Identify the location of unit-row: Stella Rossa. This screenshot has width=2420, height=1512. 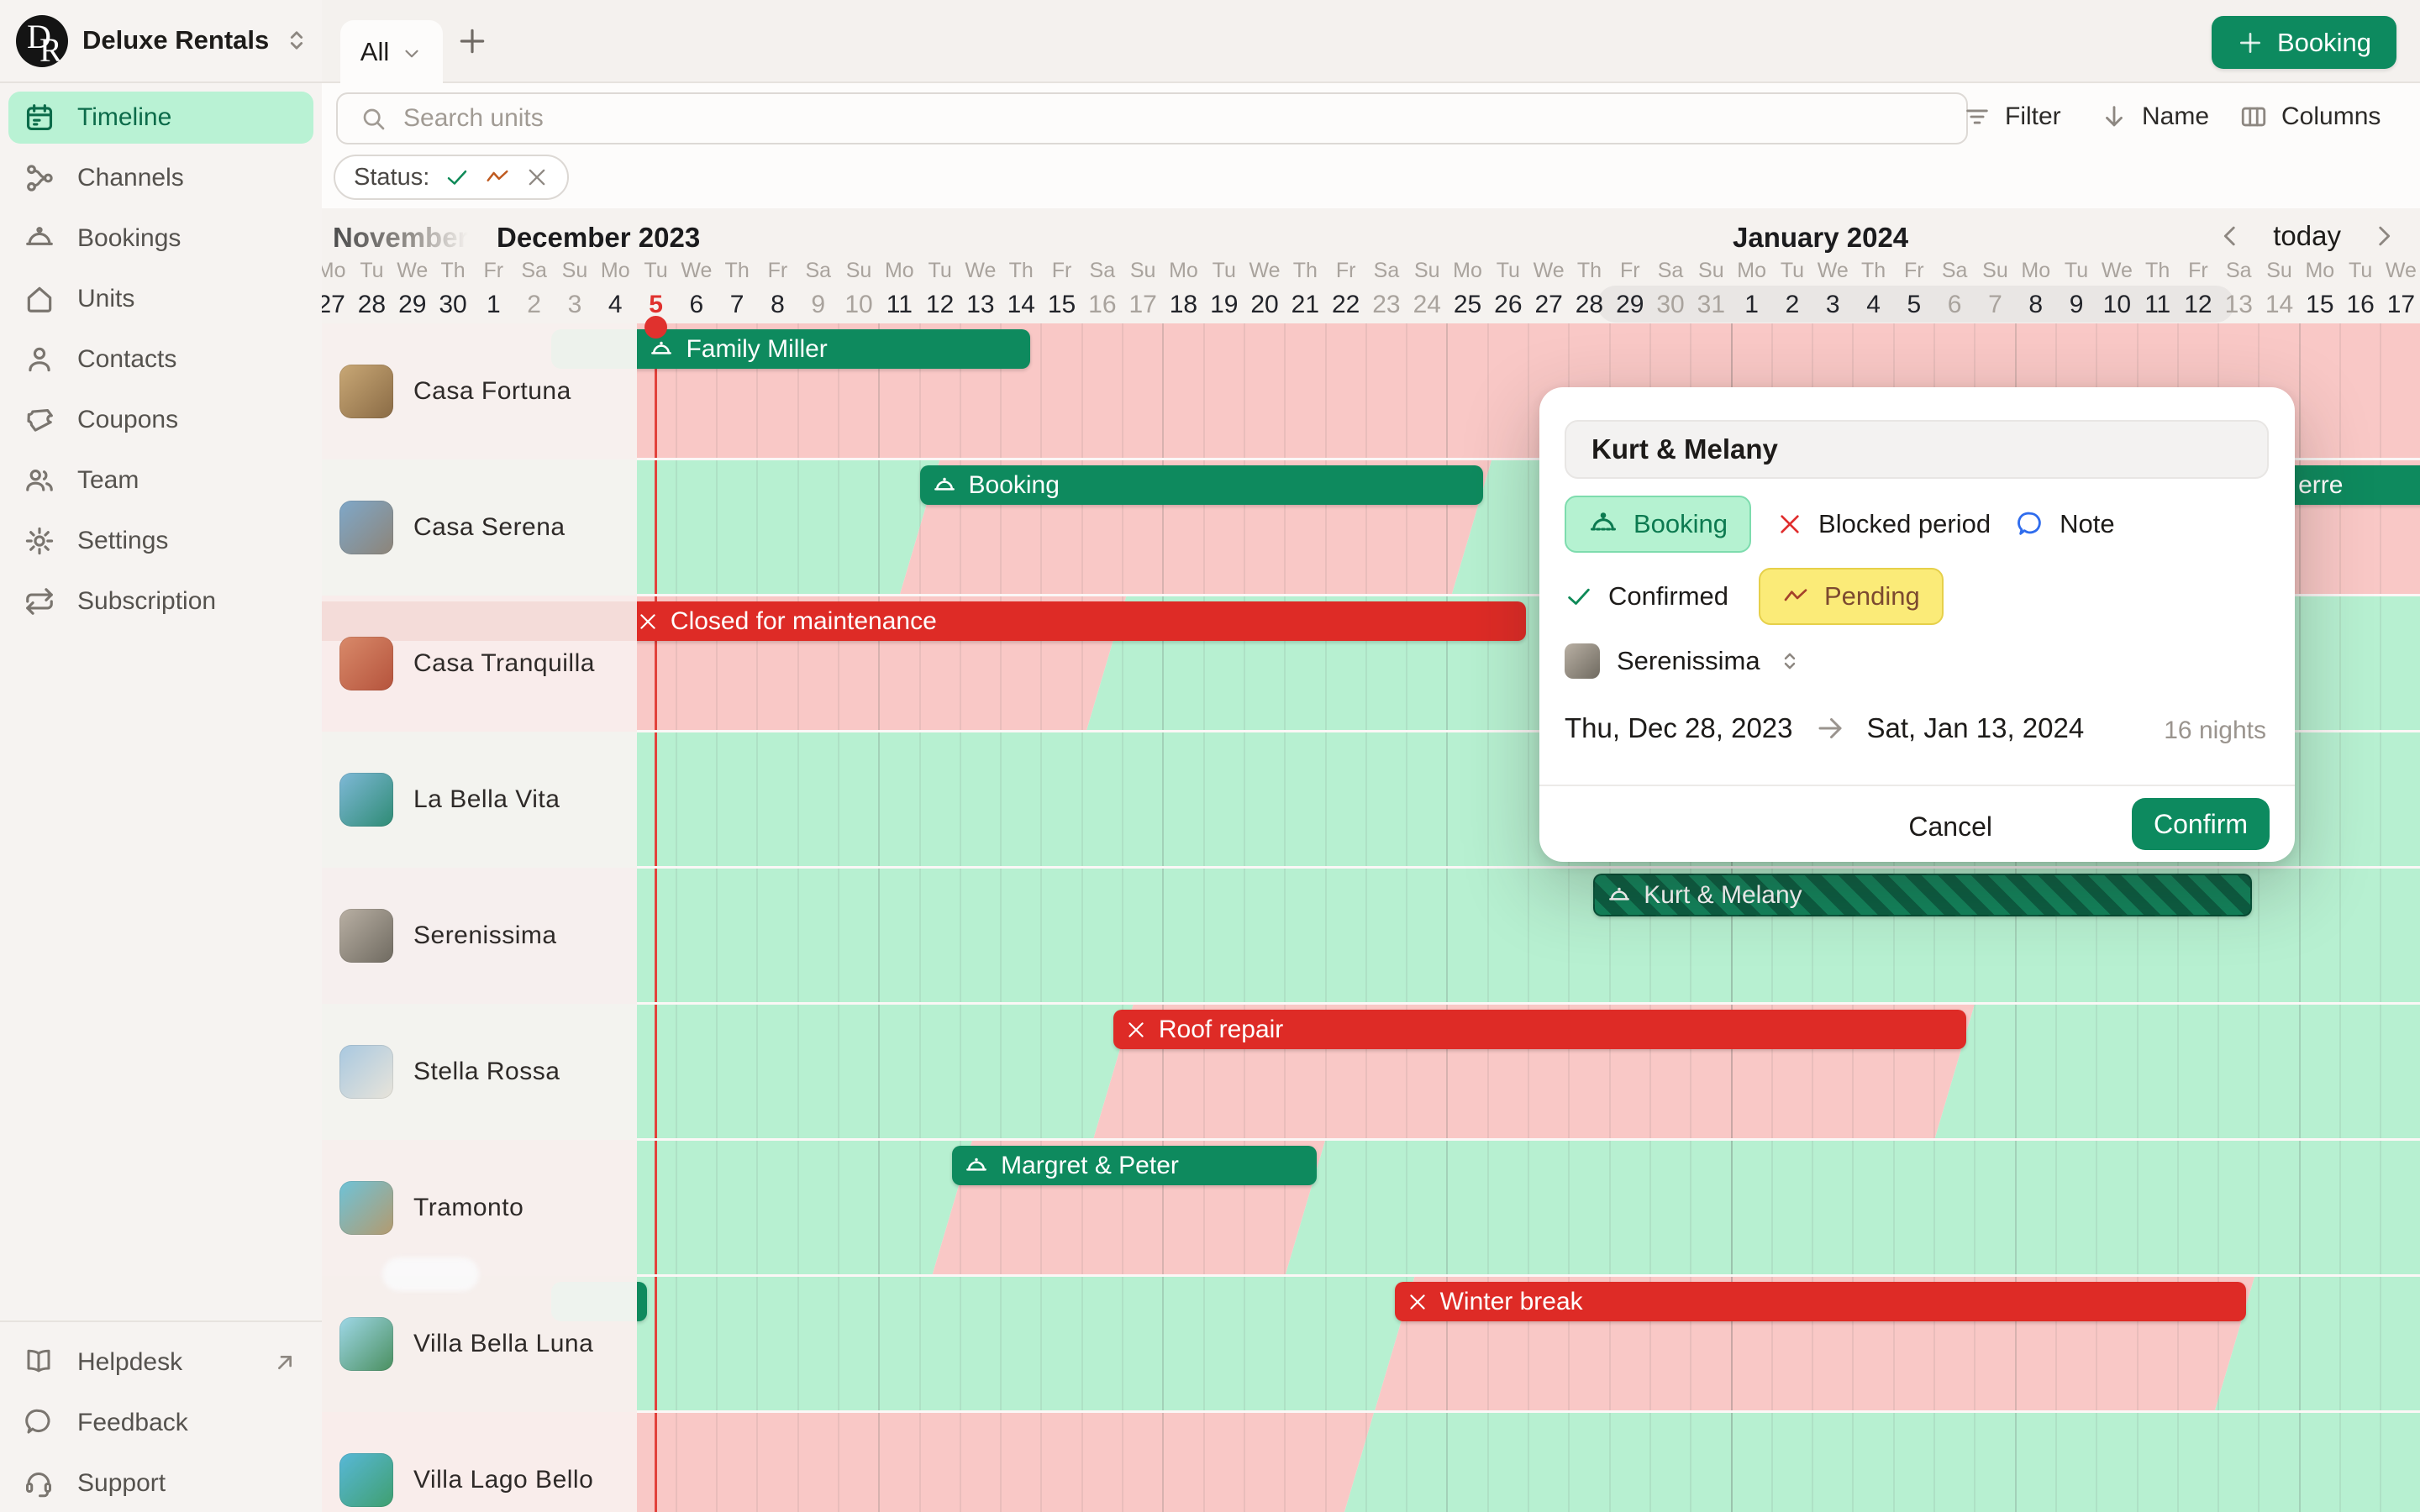
(480, 1072).